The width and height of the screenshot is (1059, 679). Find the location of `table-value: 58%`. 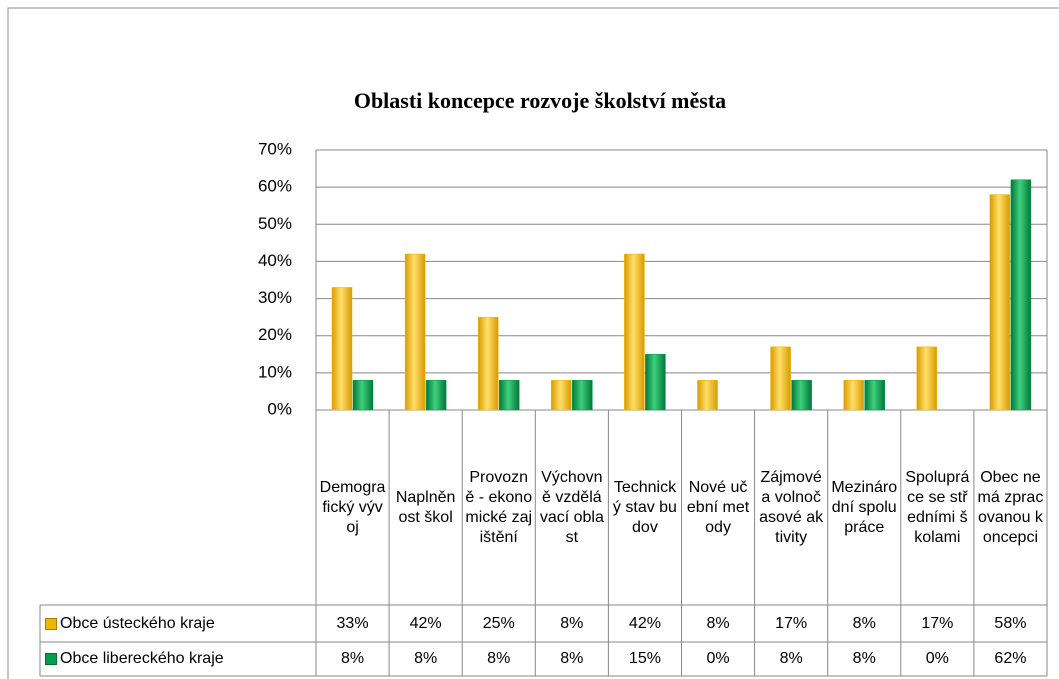

table-value: 58% is located at coordinates (1010, 623).